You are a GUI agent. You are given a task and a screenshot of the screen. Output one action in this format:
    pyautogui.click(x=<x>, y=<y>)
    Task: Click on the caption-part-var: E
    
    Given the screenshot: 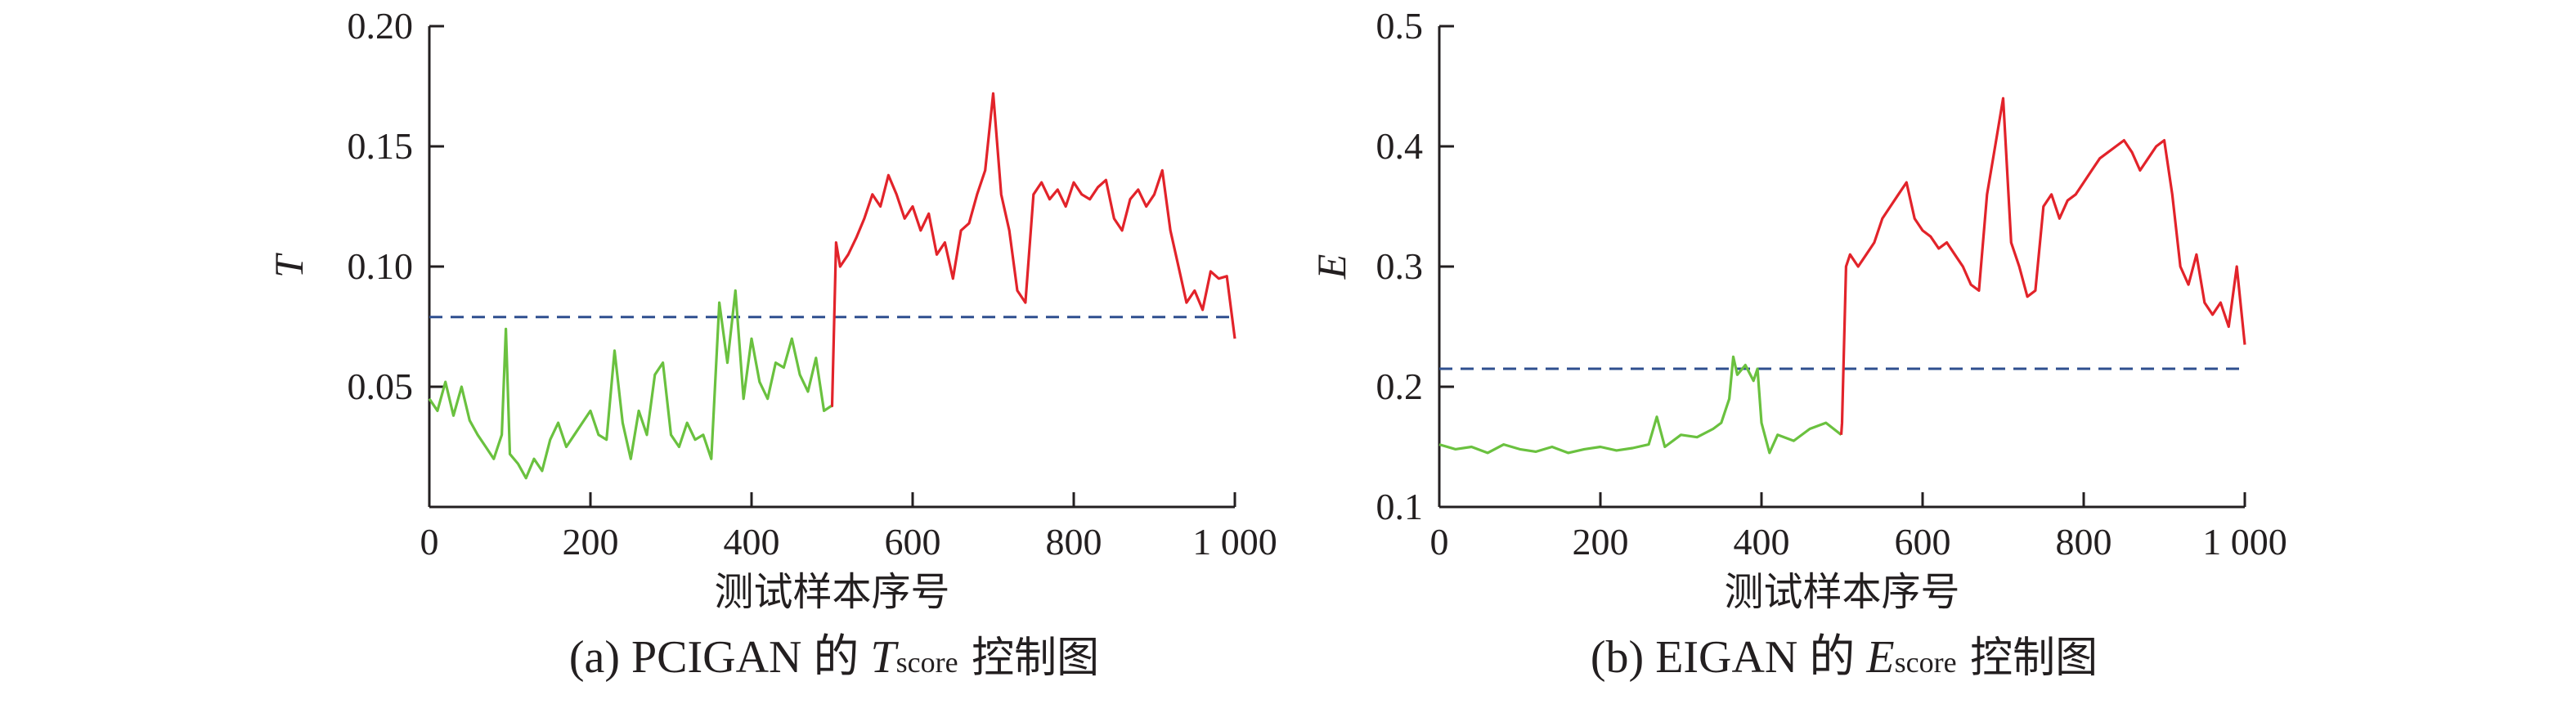 What is the action you would take?
    pyautogui.click(x=1879, y=657)
    